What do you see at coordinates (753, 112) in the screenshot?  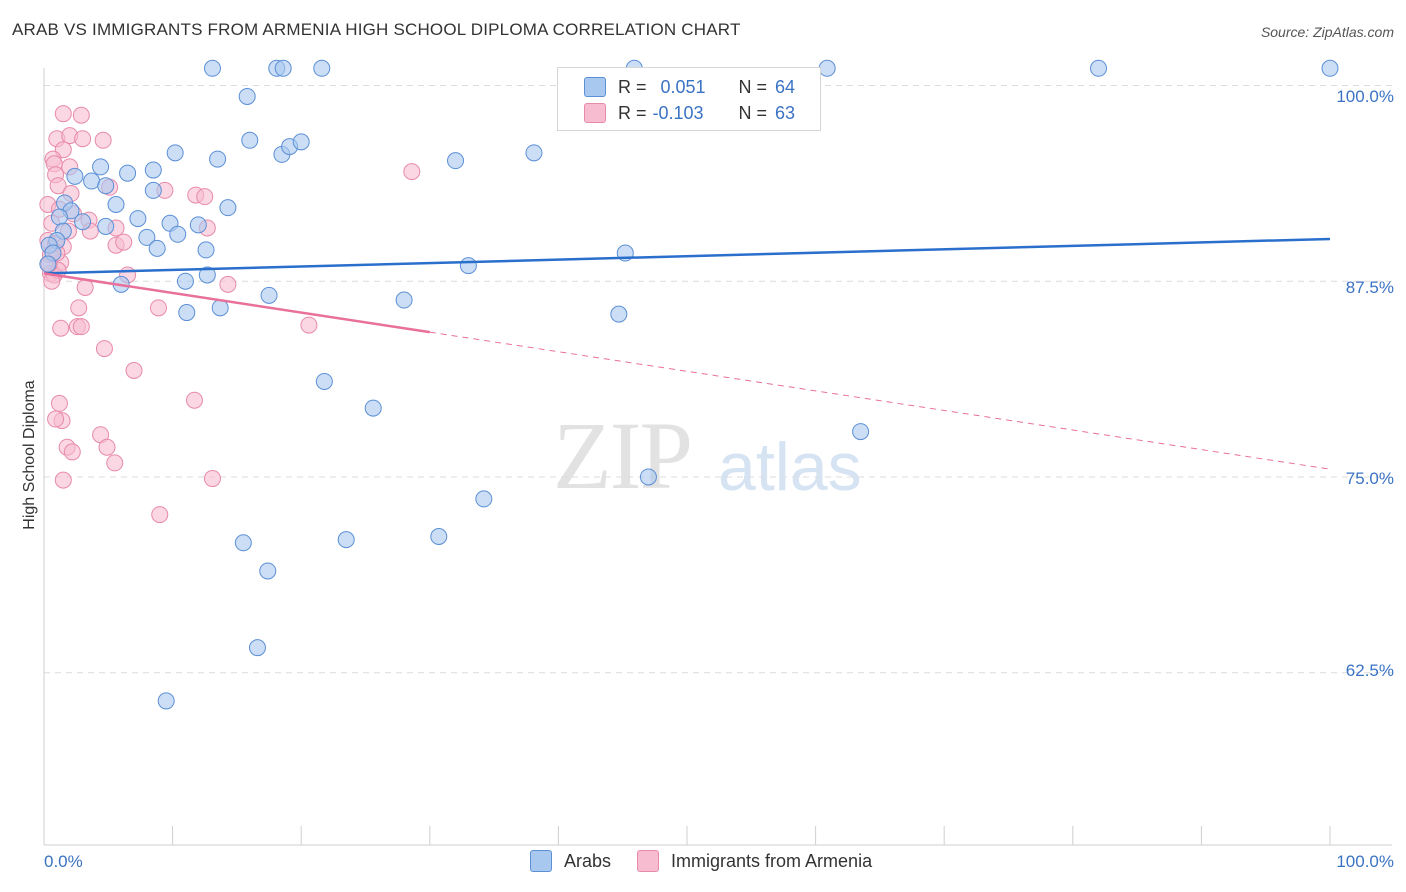 I see `legend-n-label-armenia: N =` at bounding box center [753, 112].